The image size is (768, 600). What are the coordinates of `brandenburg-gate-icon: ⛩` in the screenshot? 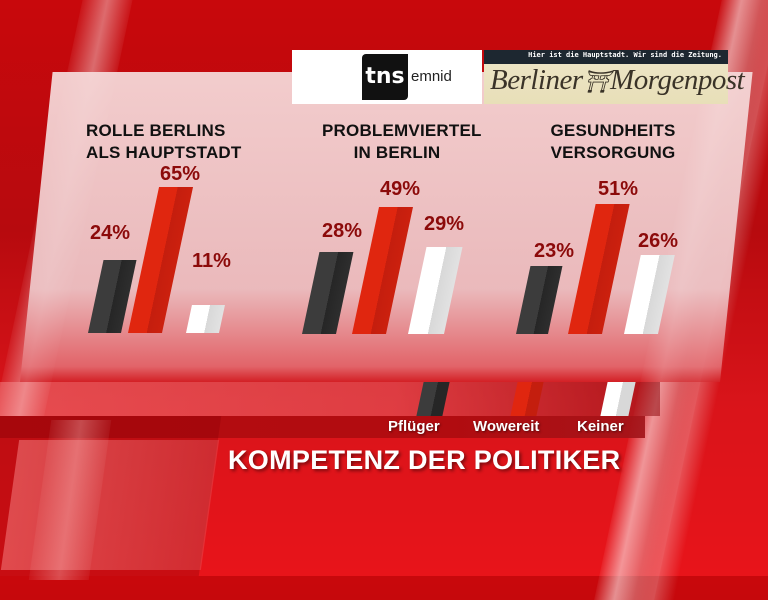 It's located at (596, 81).